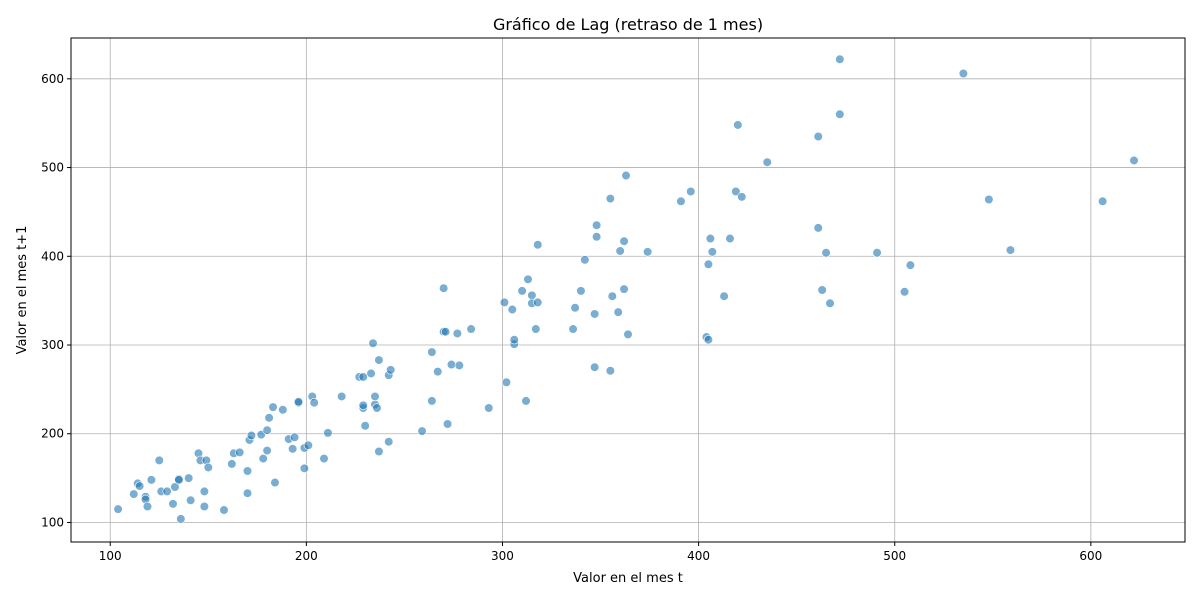 Image resolution: width=1200 pixels, height=600 pixels. I want to click on y-tick-label: 600, so click(52, 79).